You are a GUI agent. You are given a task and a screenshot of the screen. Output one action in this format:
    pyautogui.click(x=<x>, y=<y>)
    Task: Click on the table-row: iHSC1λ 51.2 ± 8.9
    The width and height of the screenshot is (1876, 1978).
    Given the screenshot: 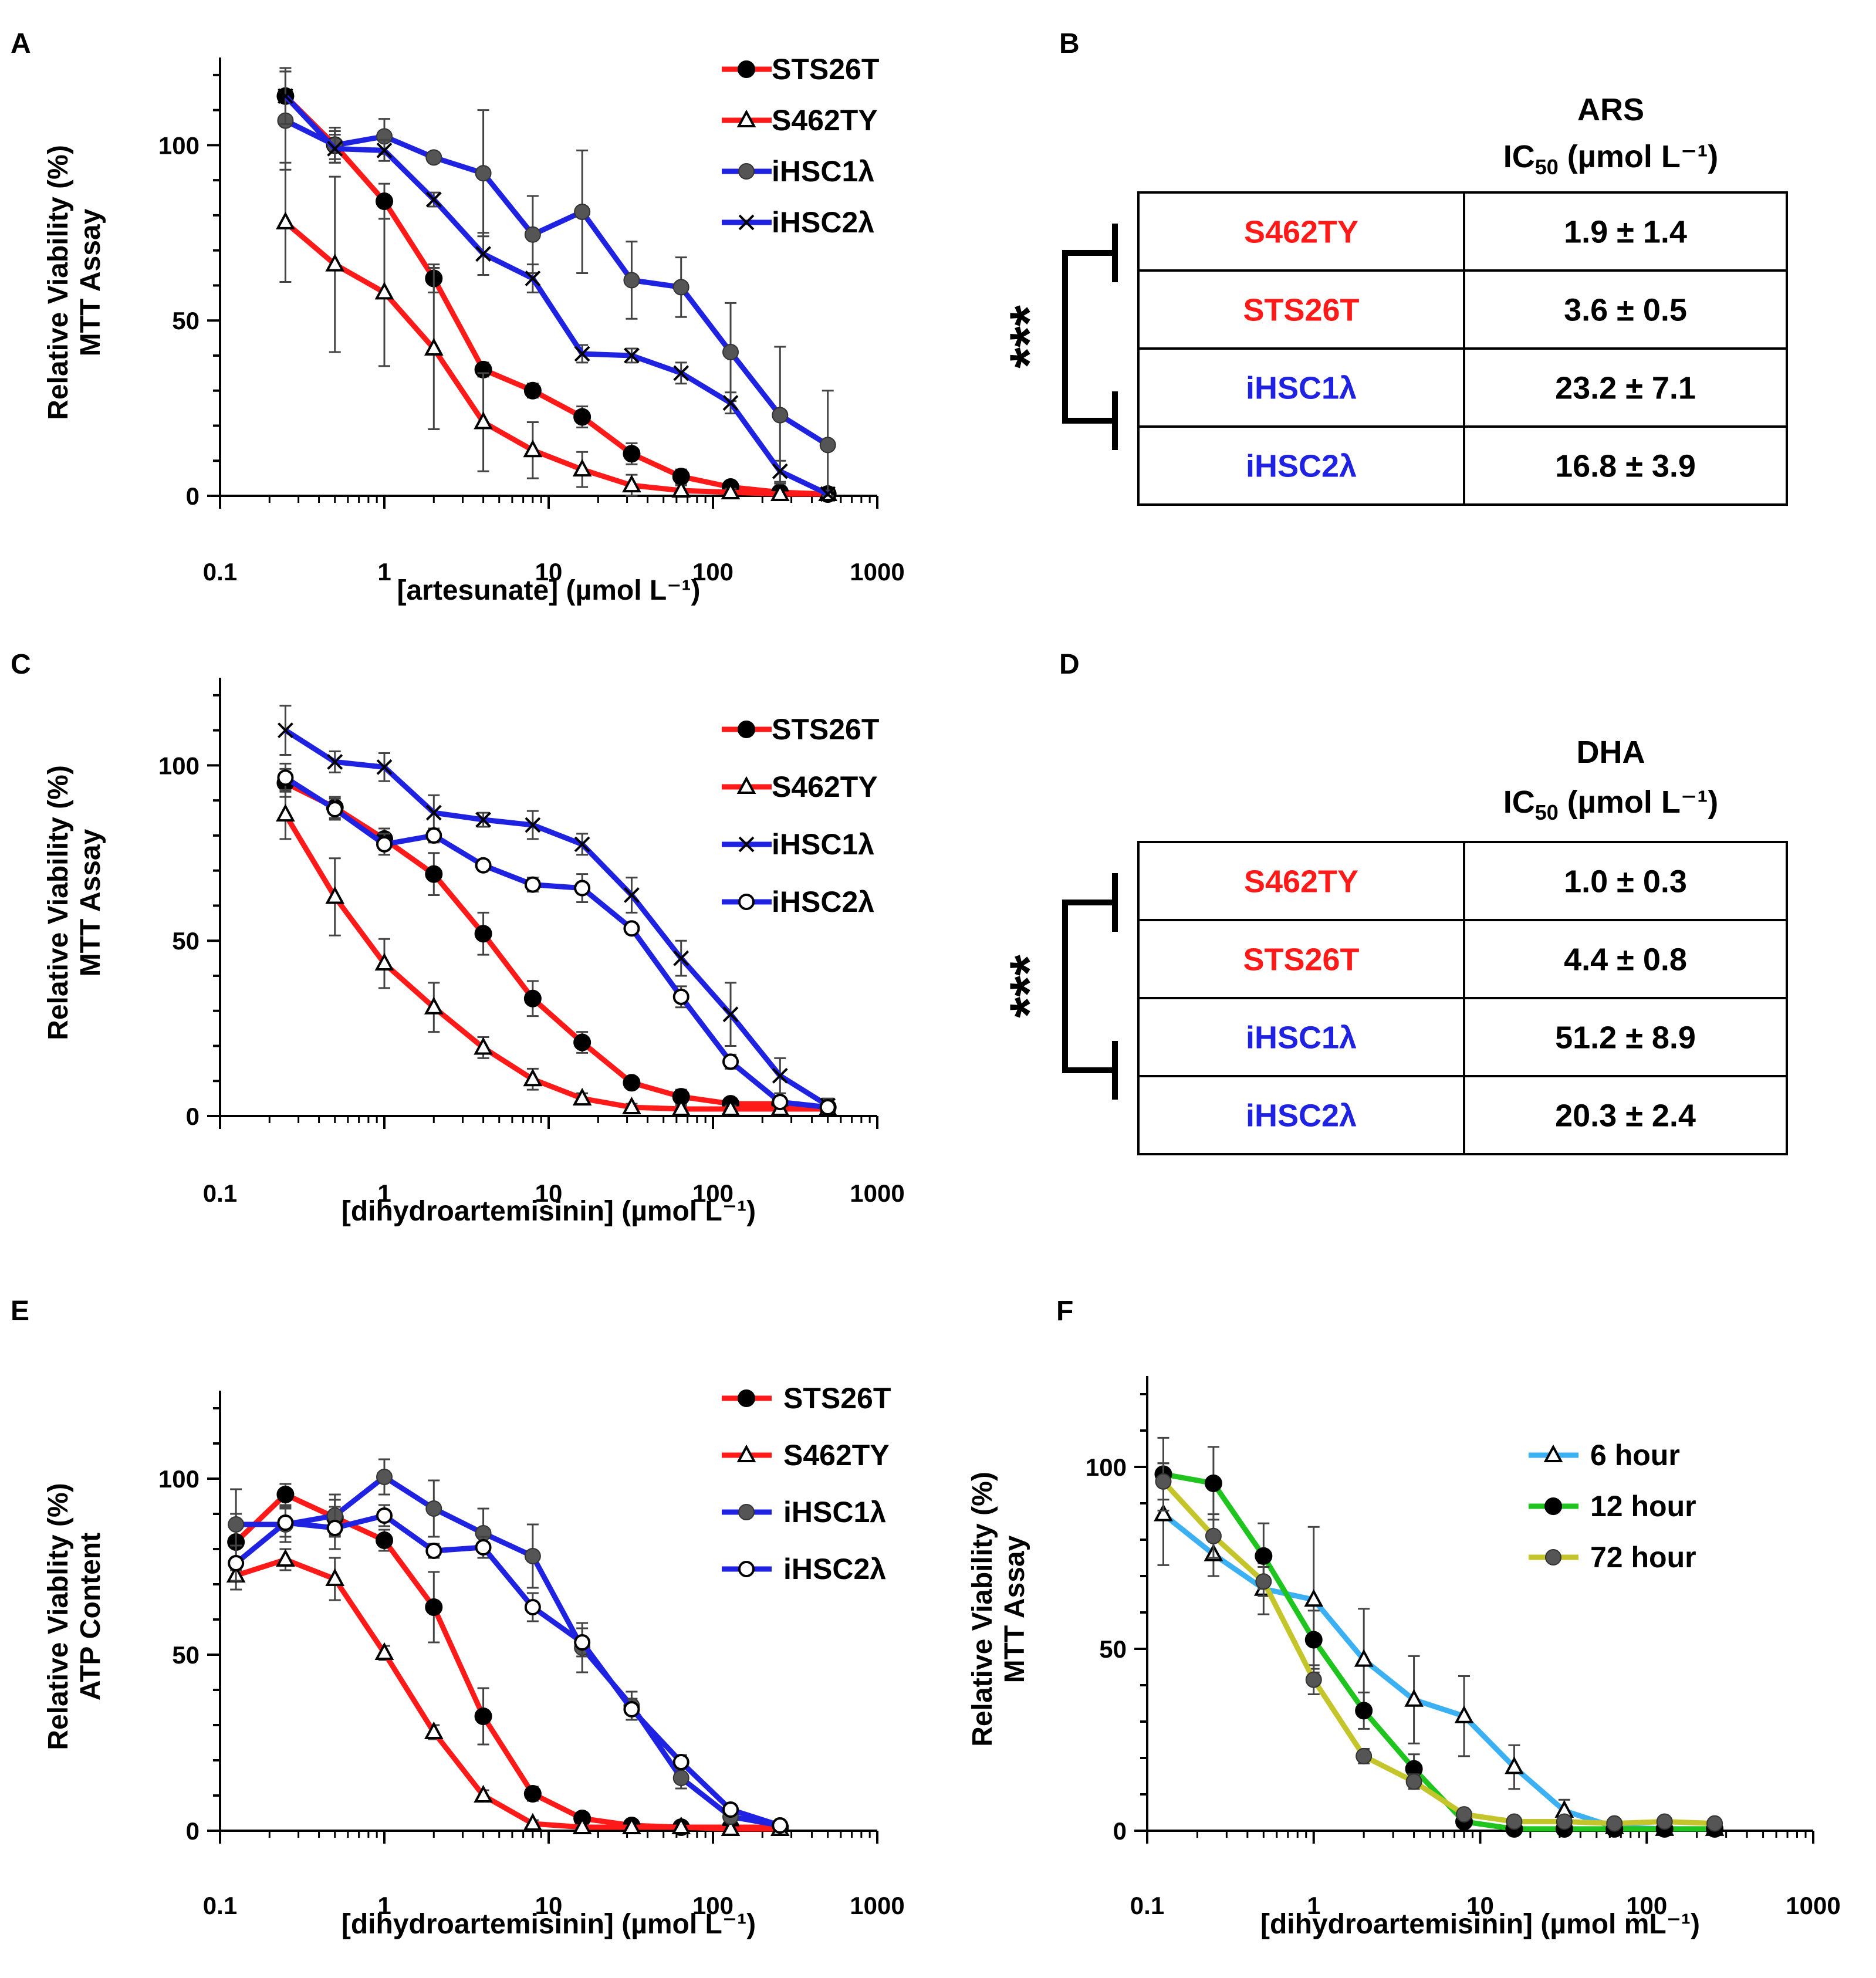 What is the action you would take?
    pyautogui.click(x=1471, y=1038)
    